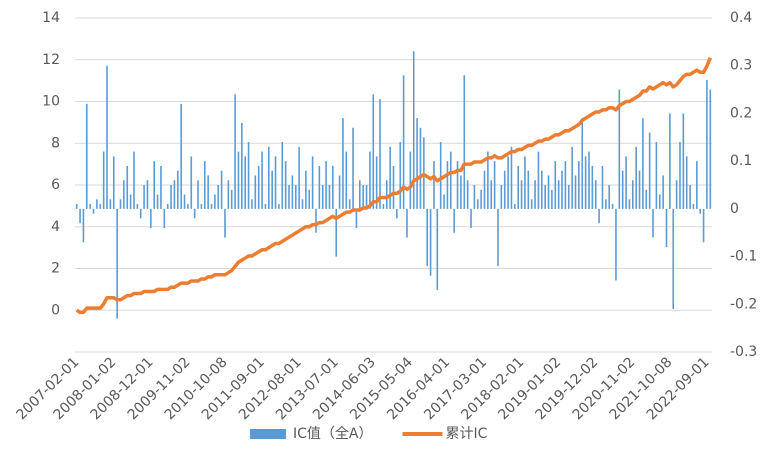 This screenshot has height=456, width=771. I want to click on legend-label: 累计IC, so click(466, 434).